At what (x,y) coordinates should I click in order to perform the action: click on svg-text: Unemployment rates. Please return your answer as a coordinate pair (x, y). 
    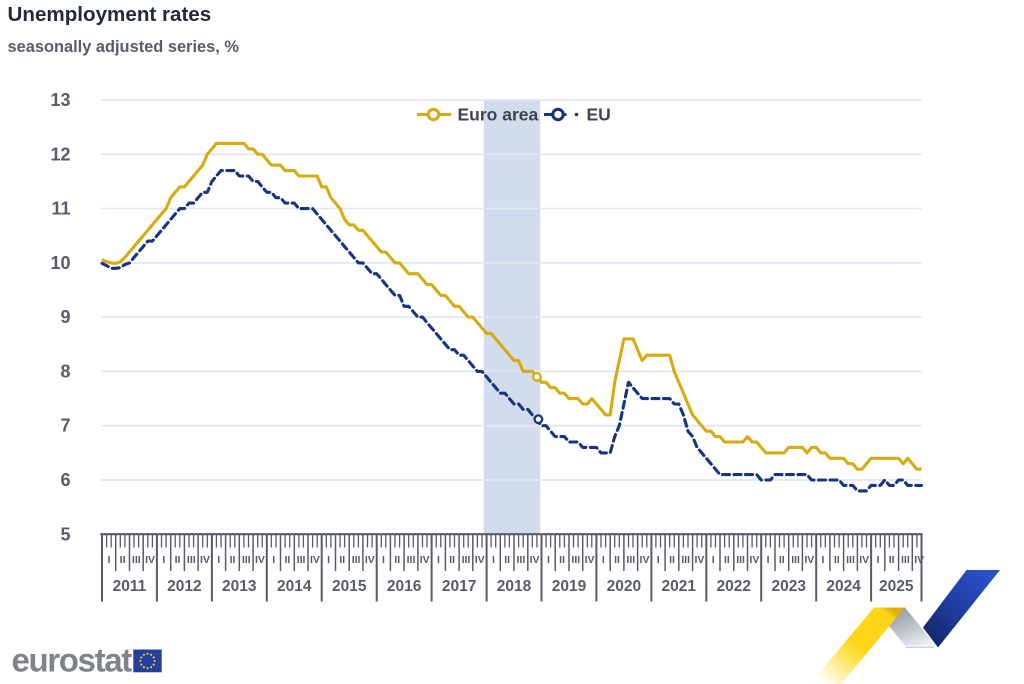
    Looking at the image, I should click on (110, 14).